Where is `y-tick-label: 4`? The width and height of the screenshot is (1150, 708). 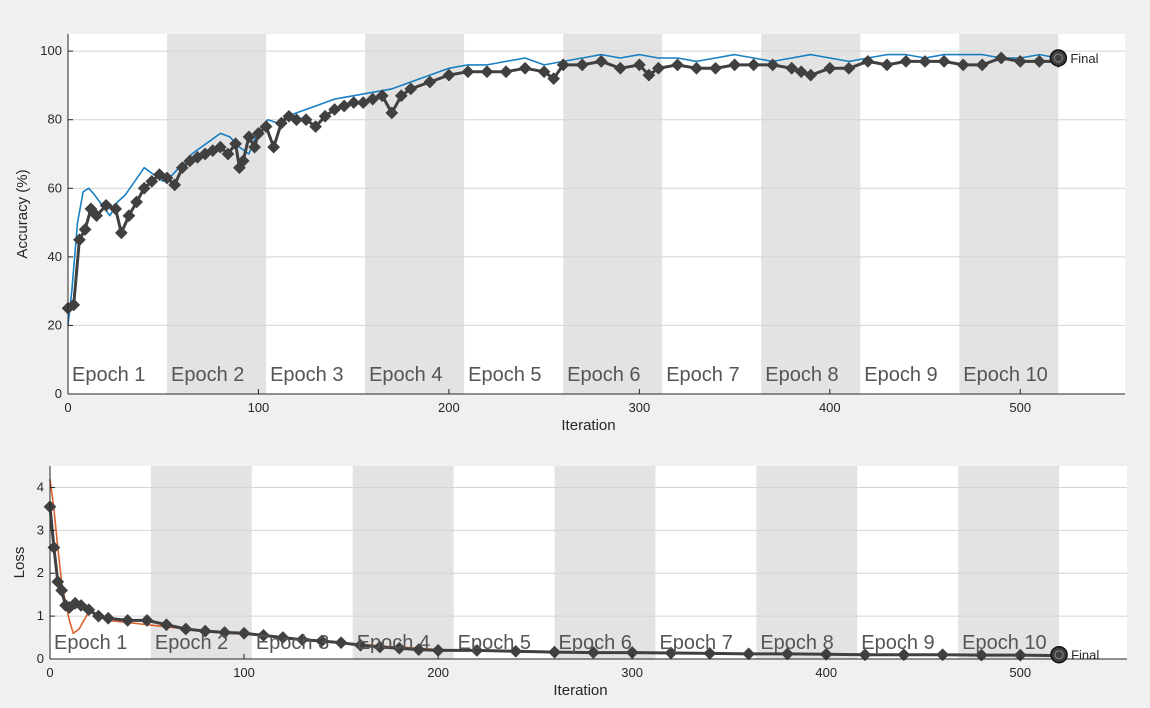
y-tick-label: 4 is located at coordinates (40, 486).